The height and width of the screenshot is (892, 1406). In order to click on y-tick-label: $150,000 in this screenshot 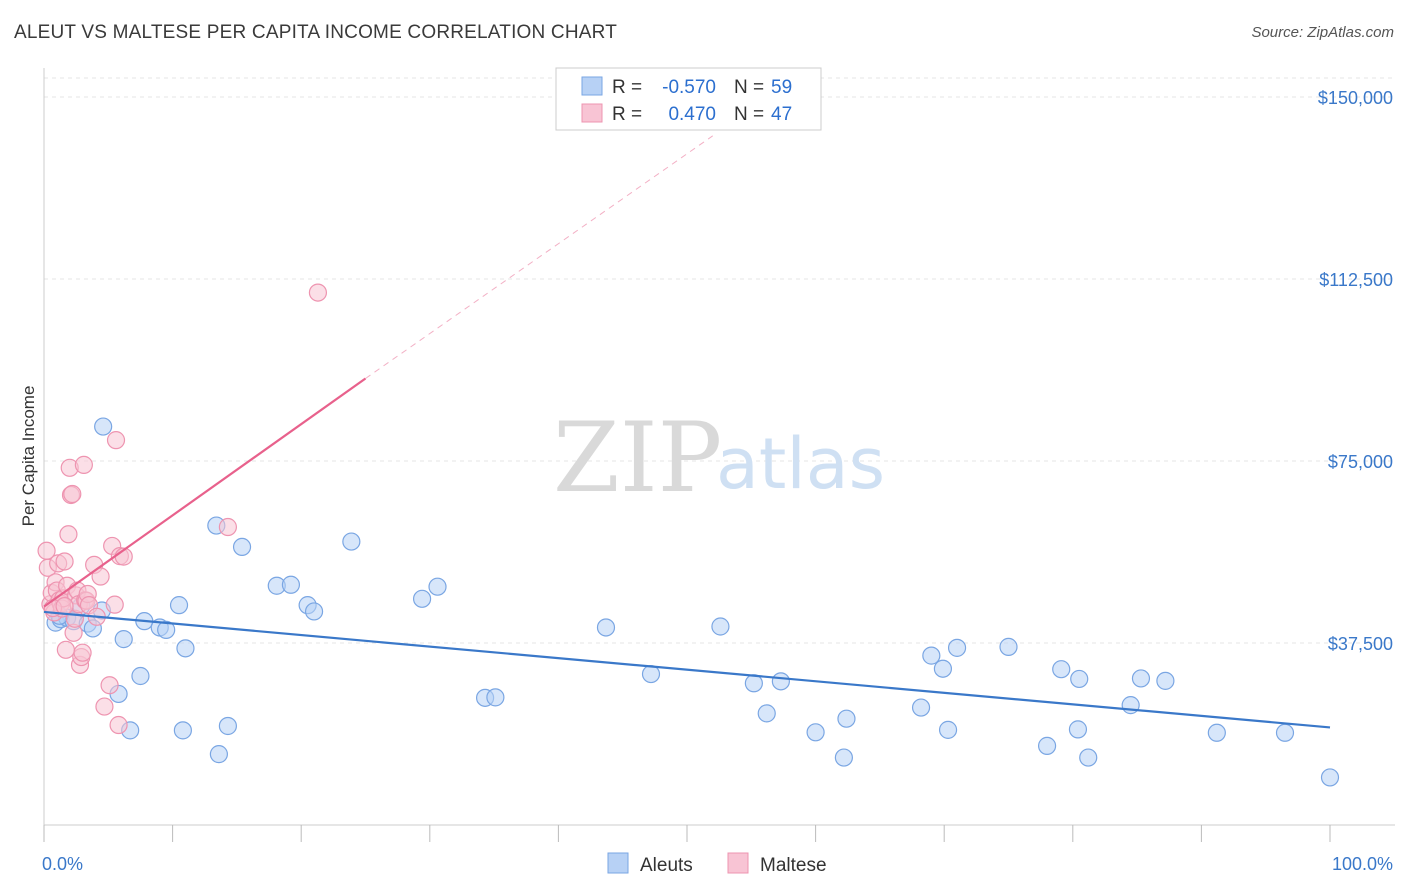, I will do `click(1355, 98)`.